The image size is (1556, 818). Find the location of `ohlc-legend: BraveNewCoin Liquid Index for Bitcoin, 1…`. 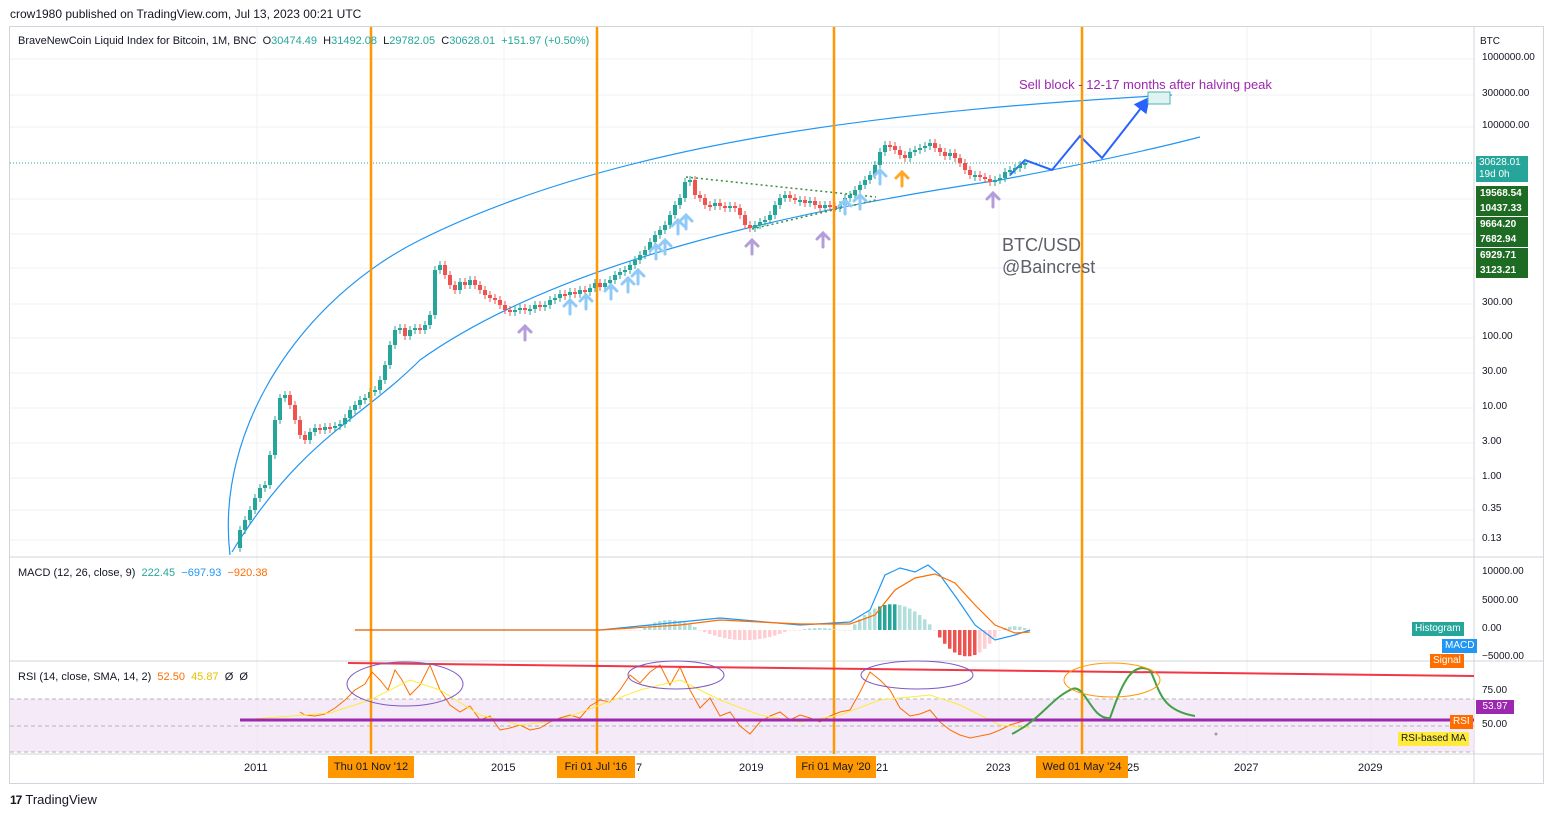

ohlc-legend: BraveNewCoin Liquid Index for Bitcoin, 1… is located at coordinates (303, 41).